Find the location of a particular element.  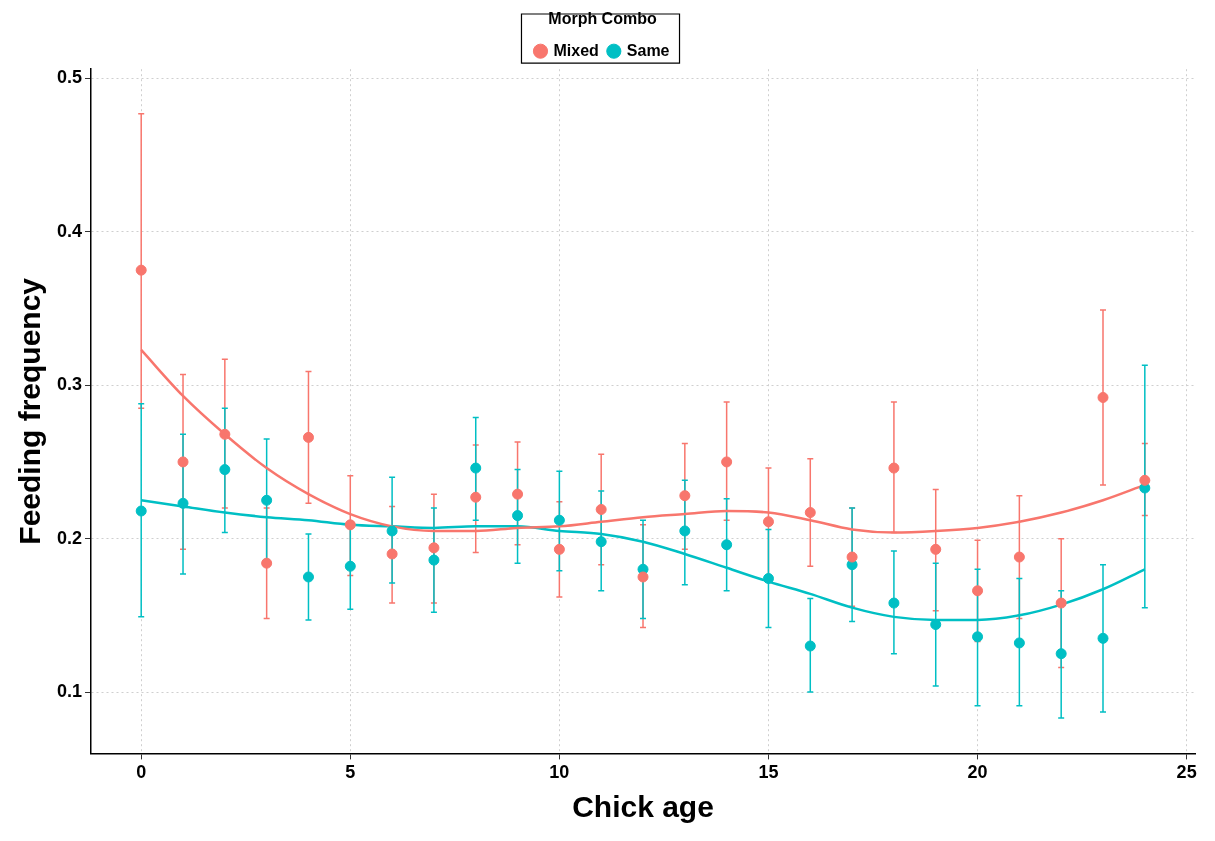

y-axis-title: Feeding frequency is located at coordinates (30, 411).